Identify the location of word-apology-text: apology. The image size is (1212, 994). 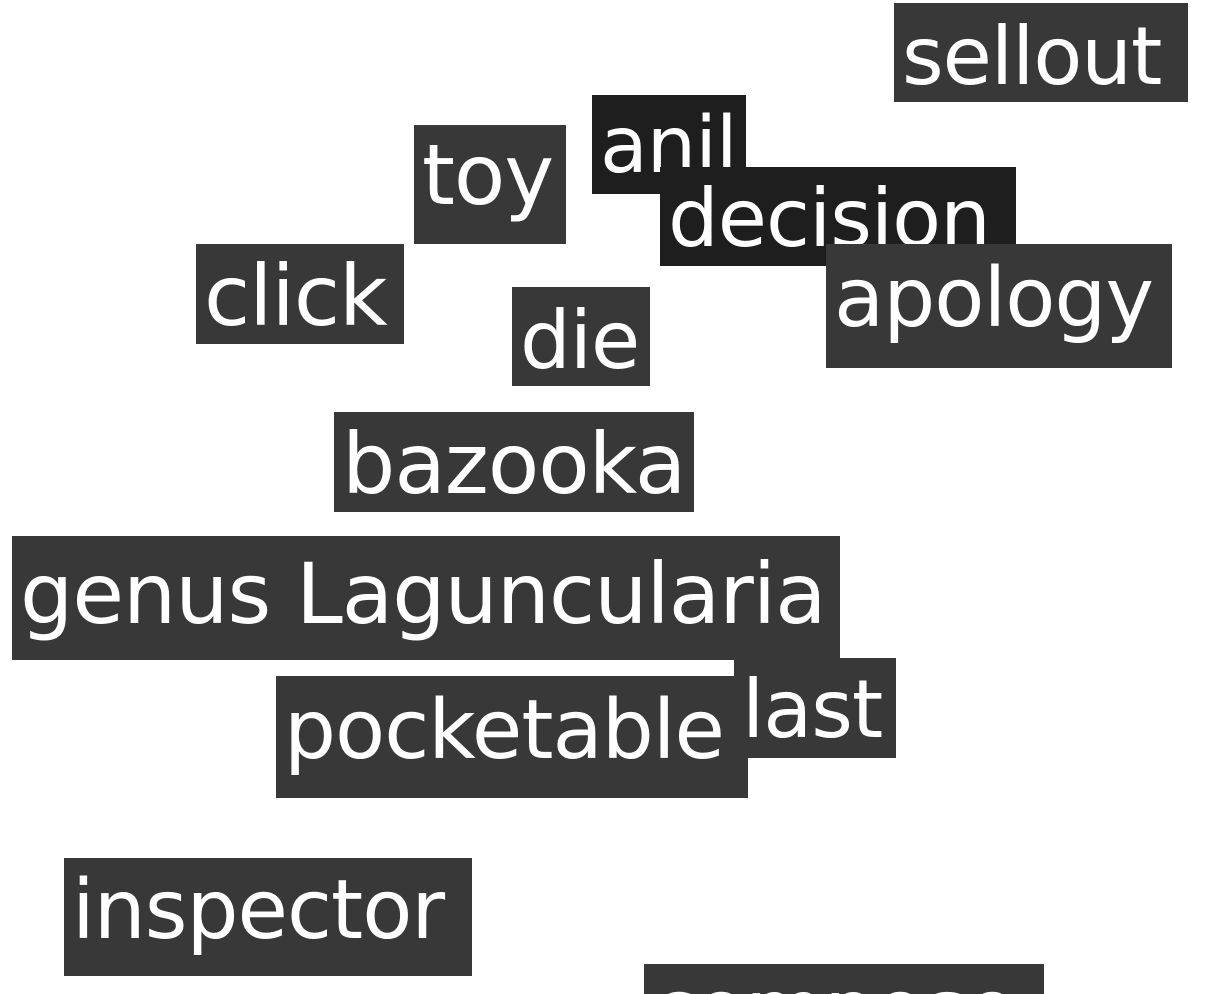
(994, 298).